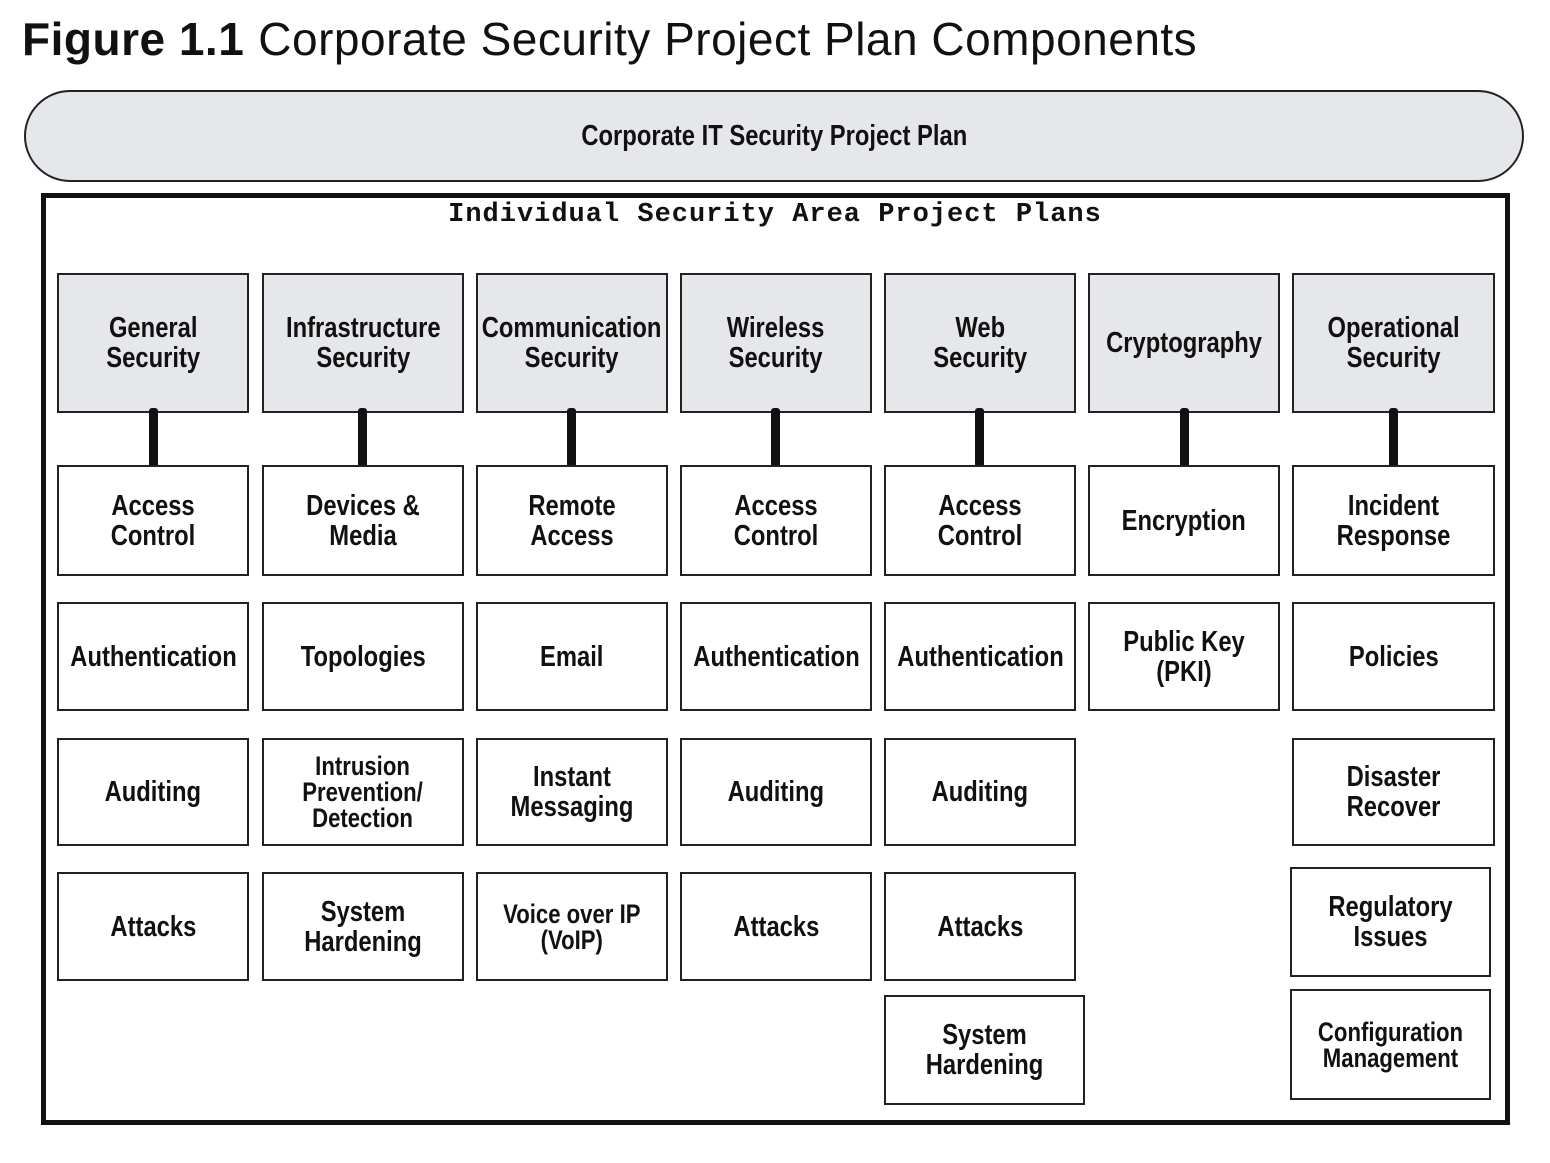  I want to click on component-box: Remote Access, so click(572, 520).